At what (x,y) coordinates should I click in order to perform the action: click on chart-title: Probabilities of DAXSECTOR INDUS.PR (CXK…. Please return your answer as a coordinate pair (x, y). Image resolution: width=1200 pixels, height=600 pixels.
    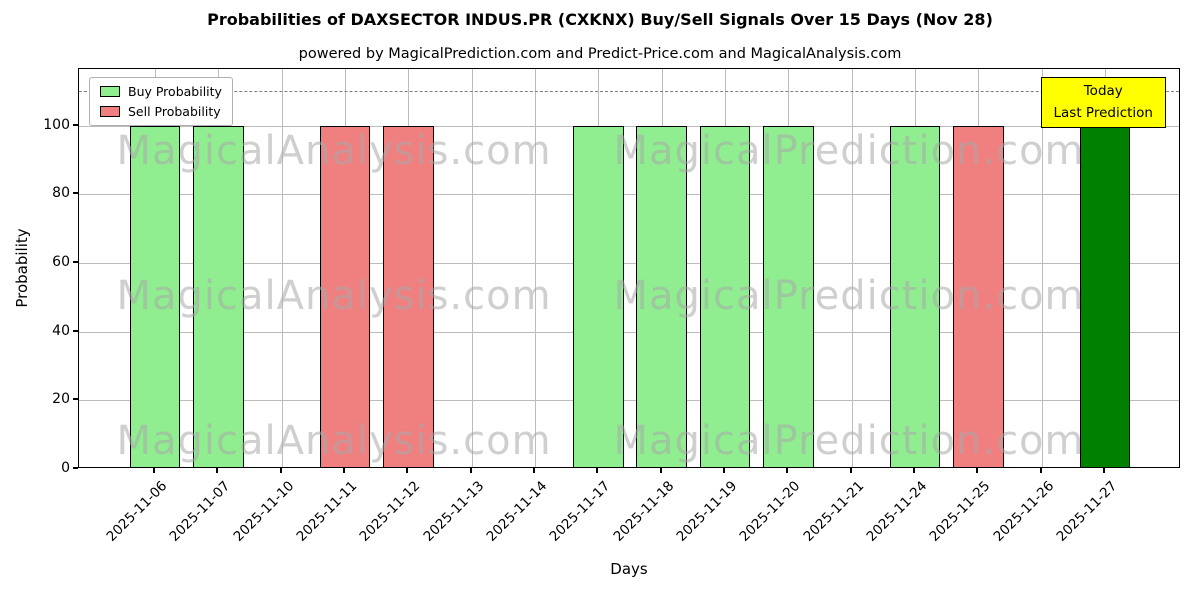
    Looking at the image, I should click on (600, 19).